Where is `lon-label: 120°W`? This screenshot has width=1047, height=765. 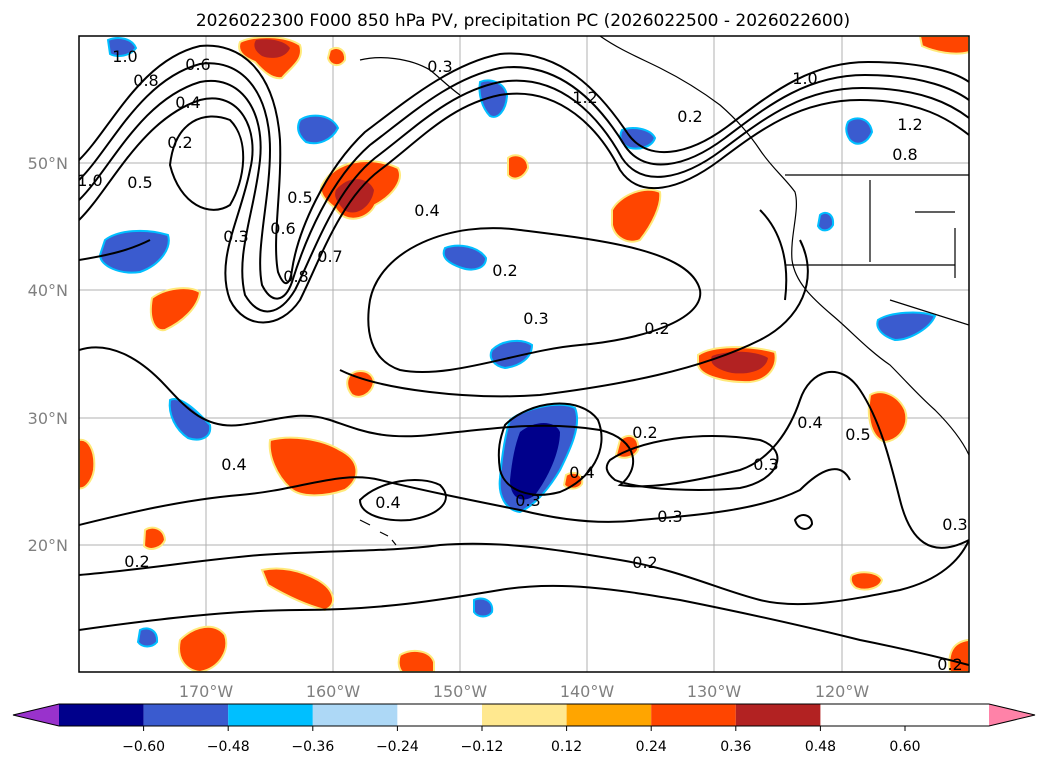
lon-label: 120°W is located at coordinates (842, 691).